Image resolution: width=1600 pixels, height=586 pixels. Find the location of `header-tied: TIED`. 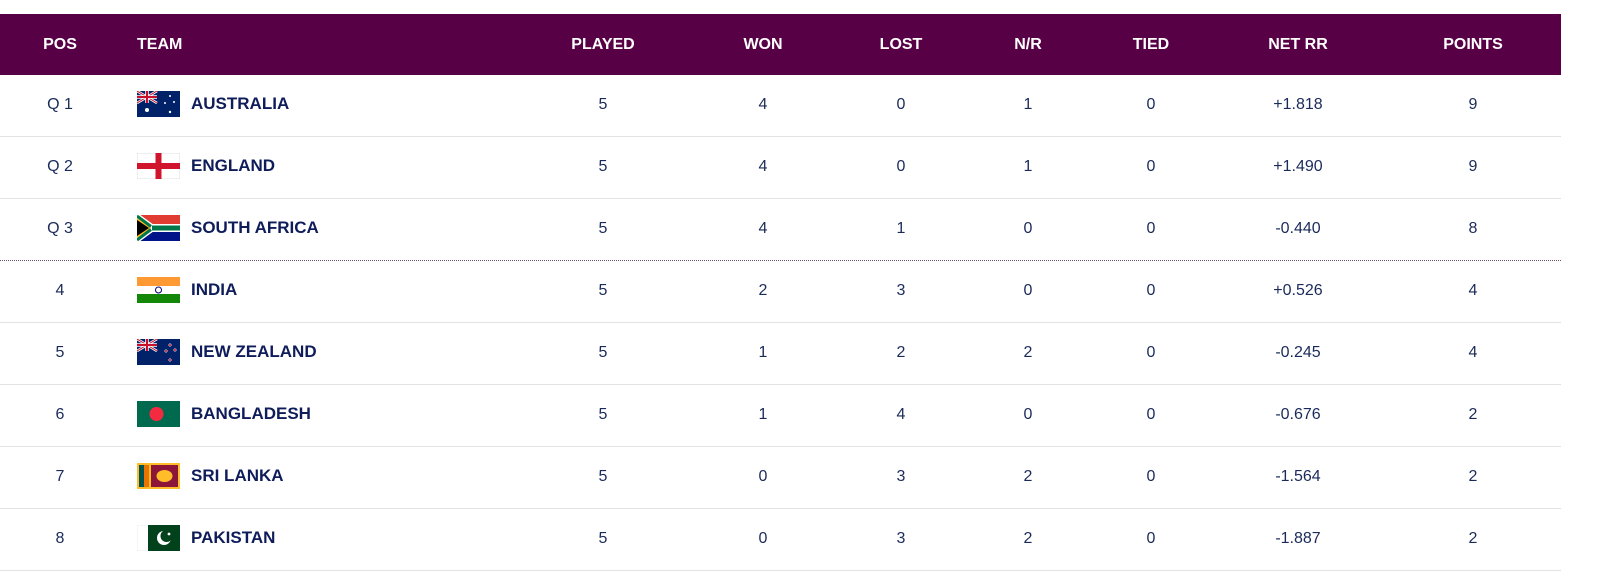

header-tied: TIED is located at coordinates (1151, 44).